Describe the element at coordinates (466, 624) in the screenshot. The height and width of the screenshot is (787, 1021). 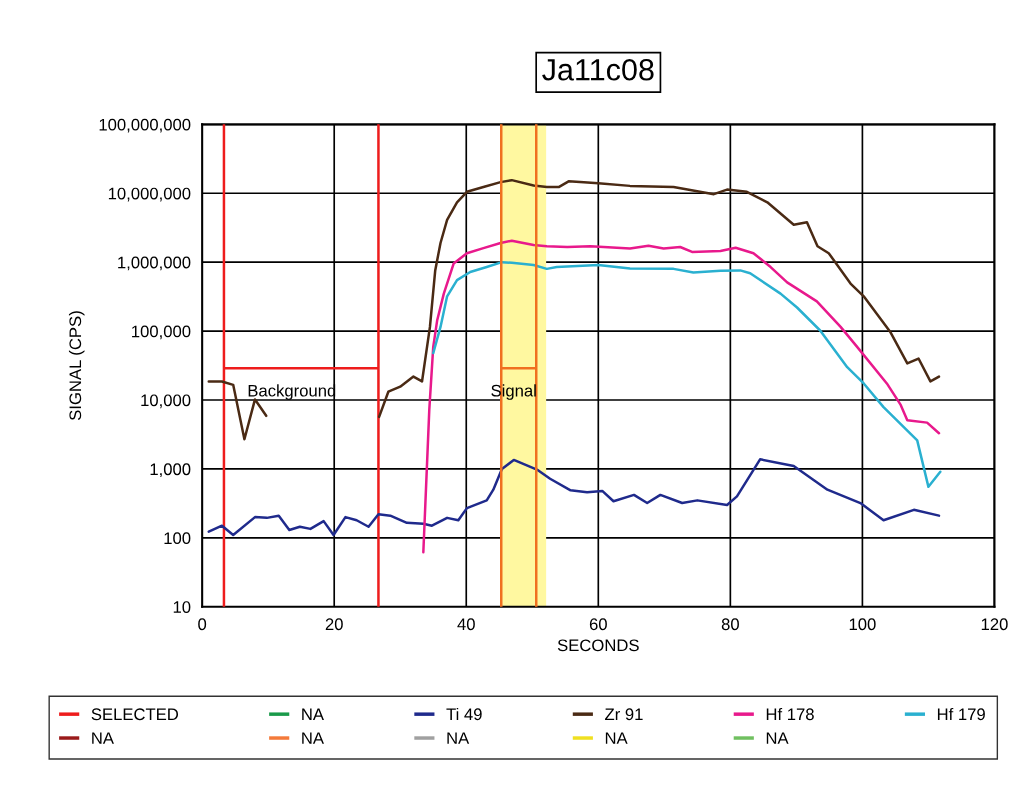
I see `x-tick-label: 40` at that location.